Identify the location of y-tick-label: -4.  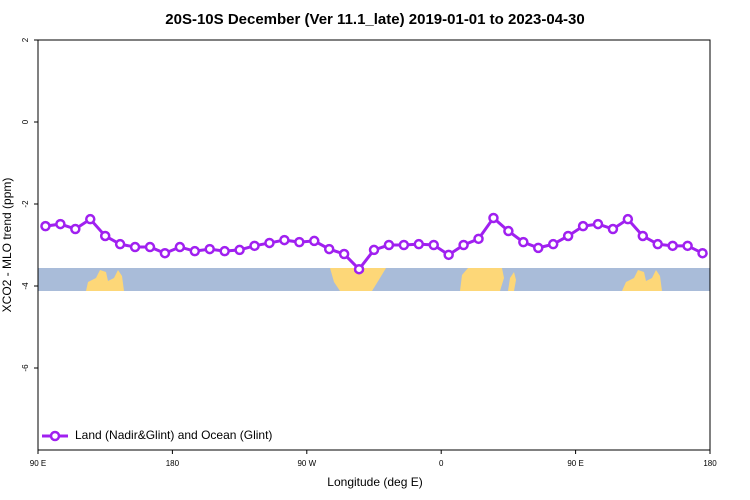
(25, 286).